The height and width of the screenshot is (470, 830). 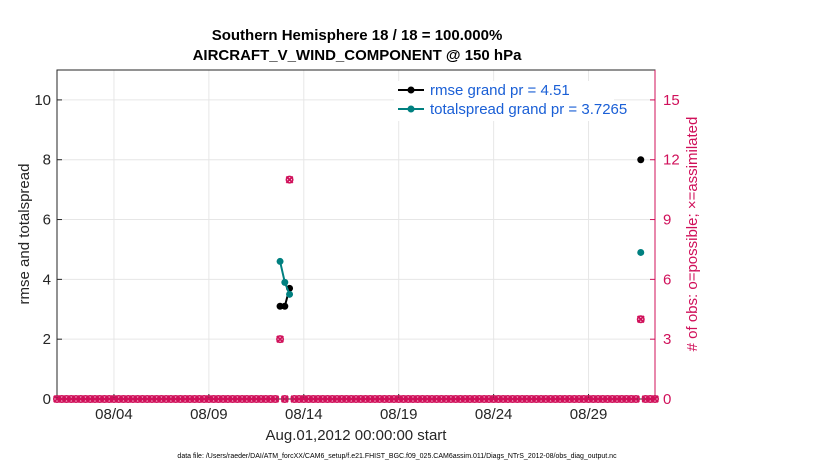 I want to click on right-y-tick-label: 15, so click(x=671, y=100).